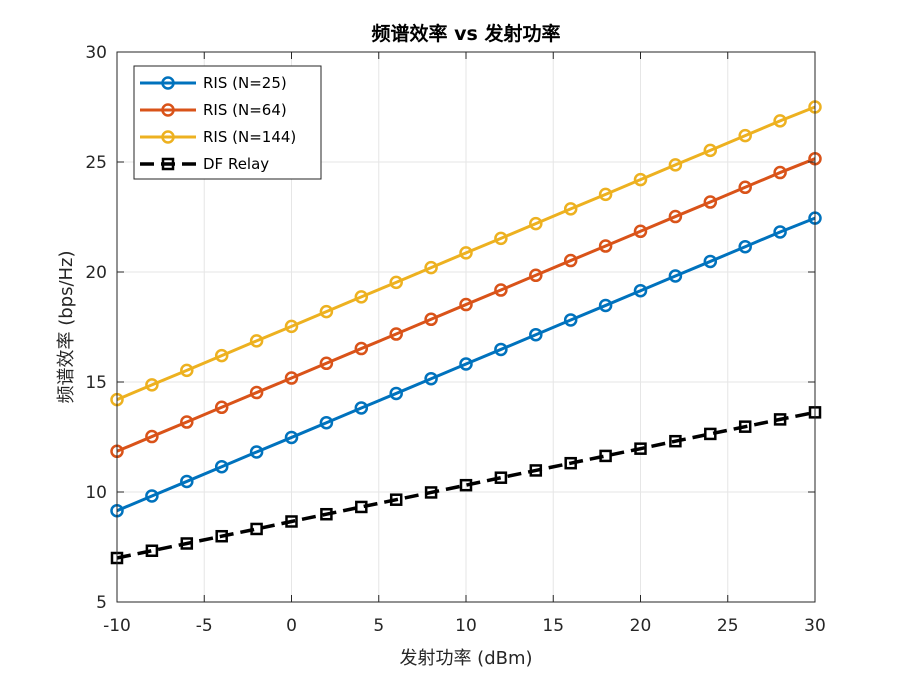 Image resolution: width=900 pixels, height=675 pixels. What do you see at coordinates (245, 83) in the screenshot?
I see `legend-label-ris-n-25: RIS (N=25)` at bounding box center [245, 83].